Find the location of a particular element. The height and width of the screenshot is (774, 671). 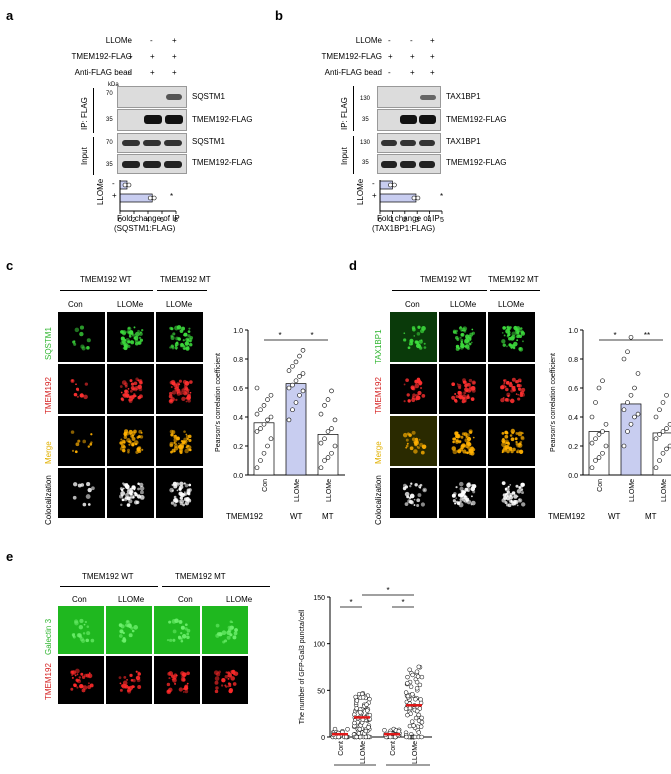

tick-label: 1 is located at coordinates (392, 220).